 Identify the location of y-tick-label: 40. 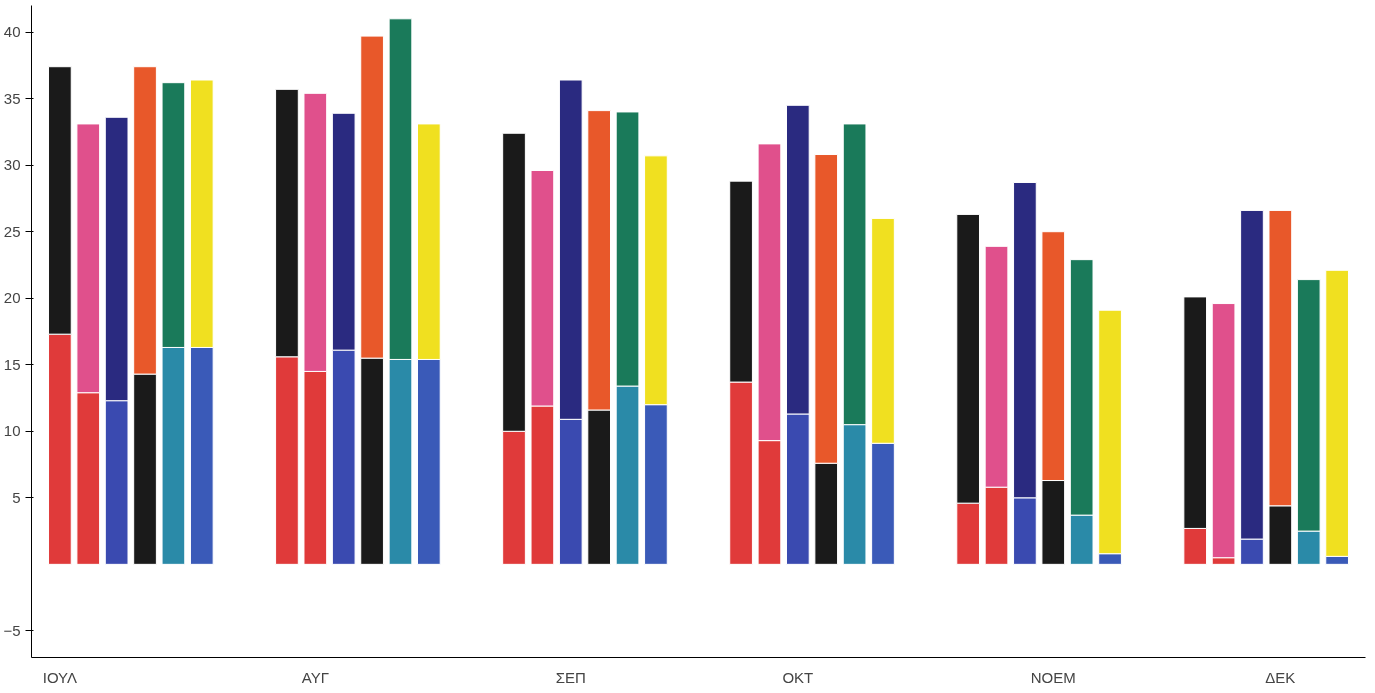
(12, 32).